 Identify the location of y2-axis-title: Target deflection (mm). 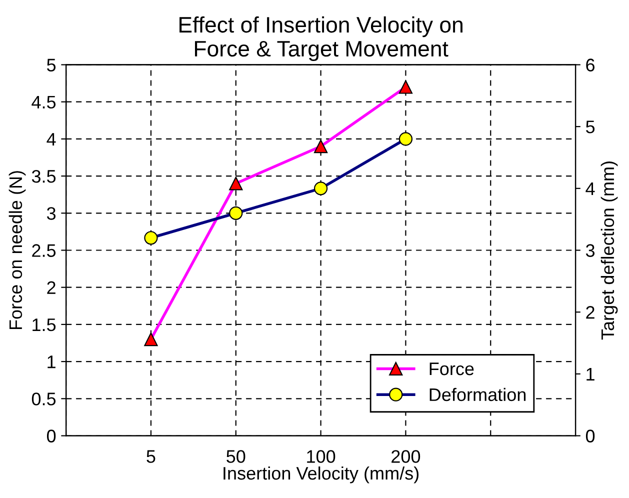
(609, 251).